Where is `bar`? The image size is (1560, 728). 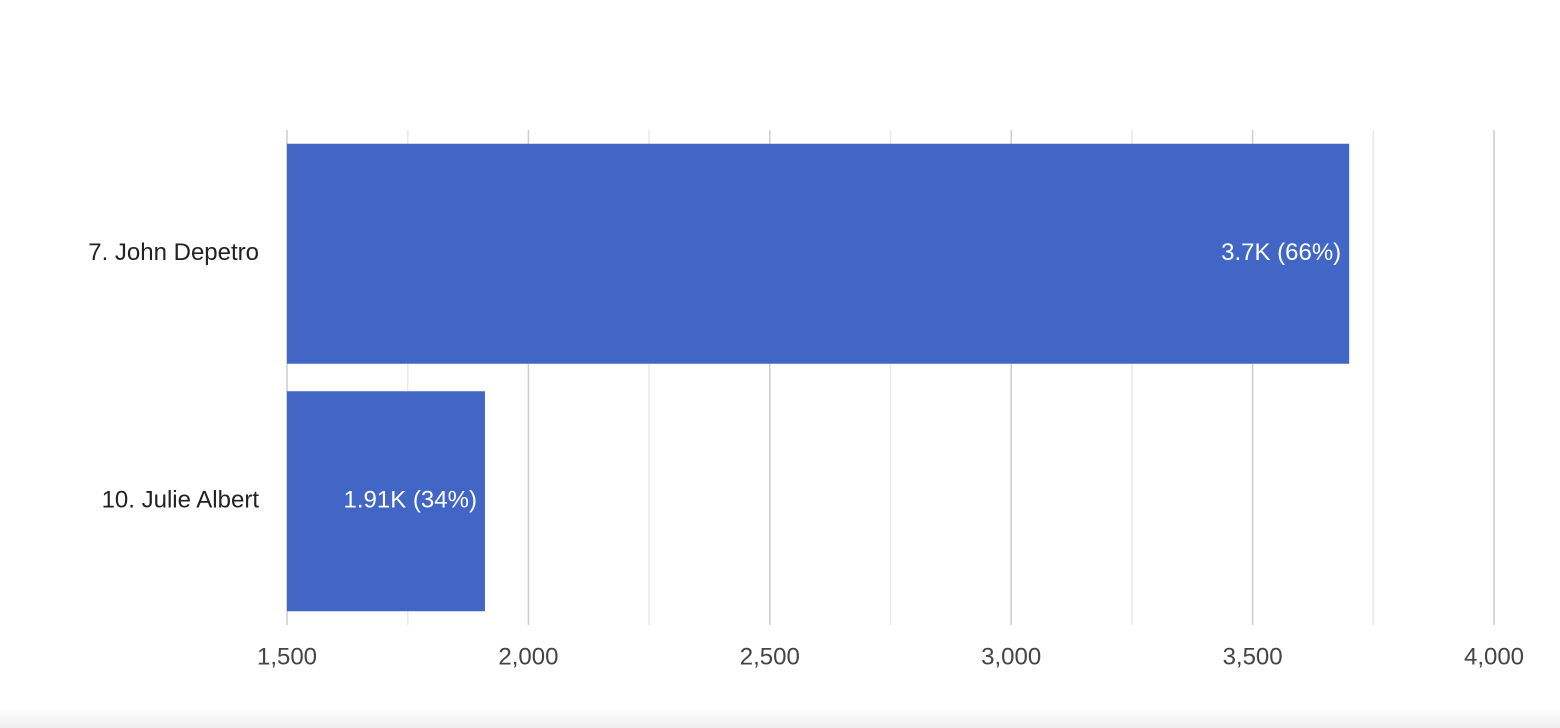
bar is located at coordinates (386, 501).